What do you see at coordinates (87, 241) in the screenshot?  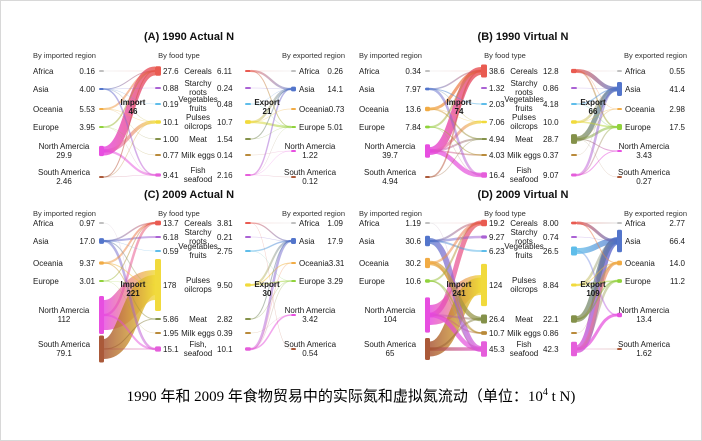 I see `region-value: 17.0` at bounding box center [87, 241].